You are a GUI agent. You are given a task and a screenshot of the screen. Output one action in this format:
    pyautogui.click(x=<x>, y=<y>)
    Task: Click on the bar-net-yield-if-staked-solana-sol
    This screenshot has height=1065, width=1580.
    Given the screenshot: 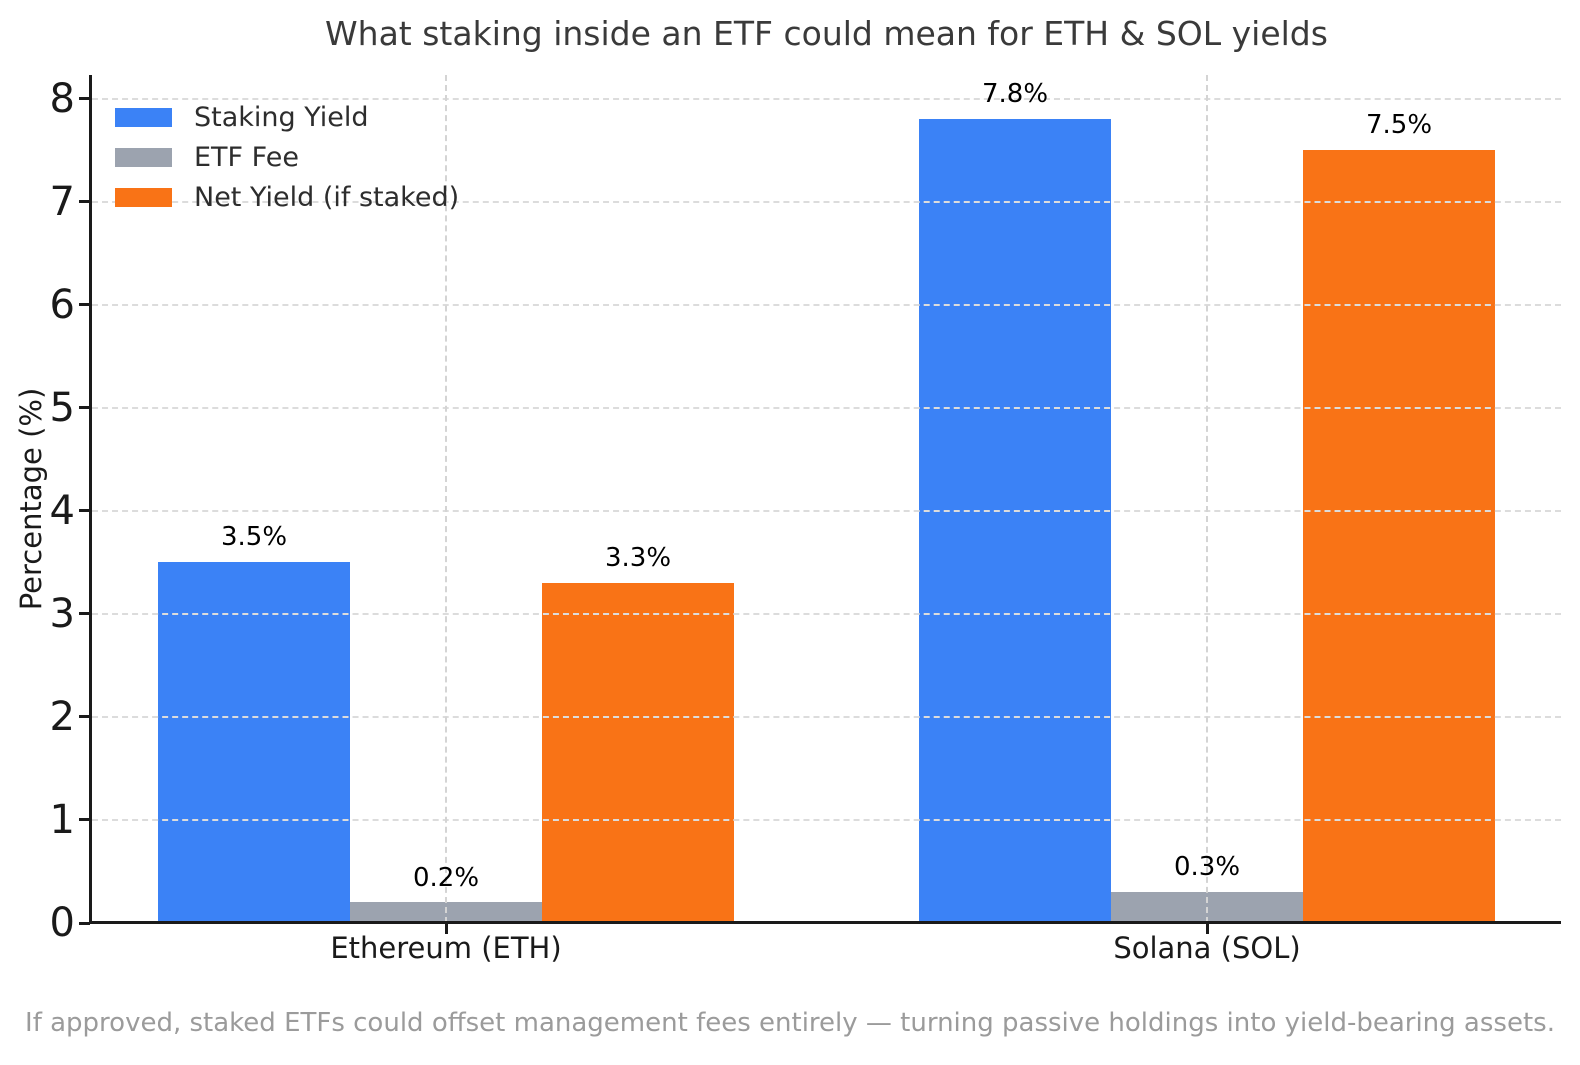 What is the action you would take?
    pyautogui.click(x=1399, y=536)
    